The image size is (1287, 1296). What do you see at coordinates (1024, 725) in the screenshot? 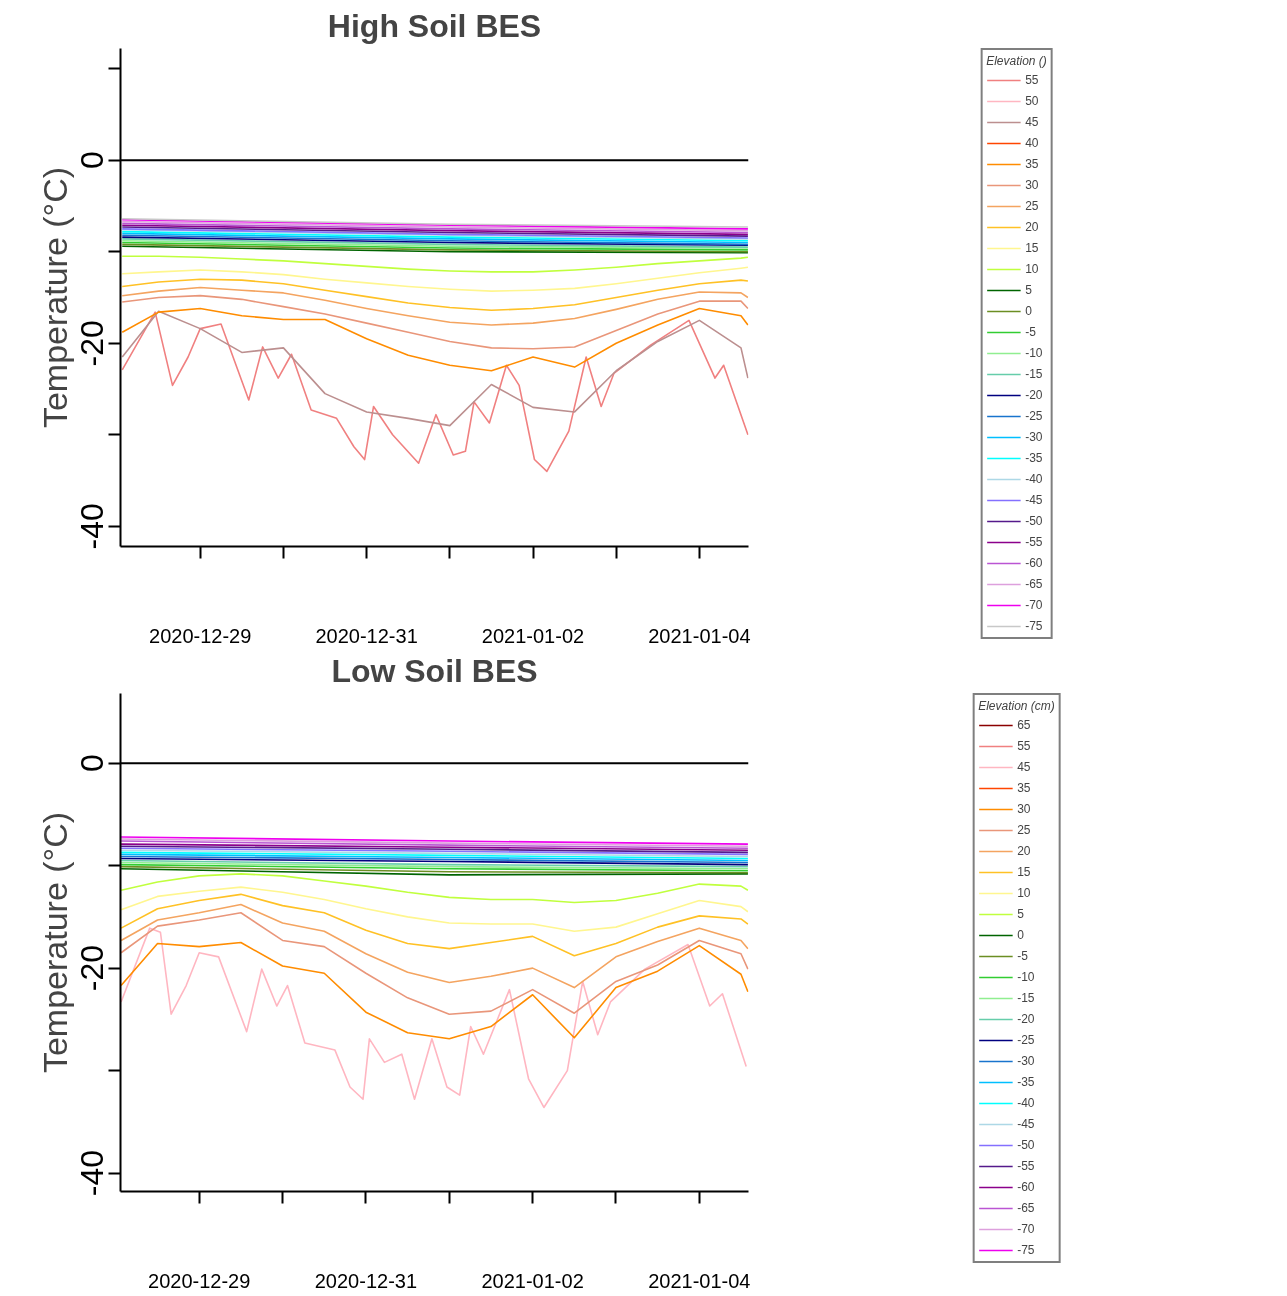
I see `legend-label: 65` at bounding box center [1024, 725].